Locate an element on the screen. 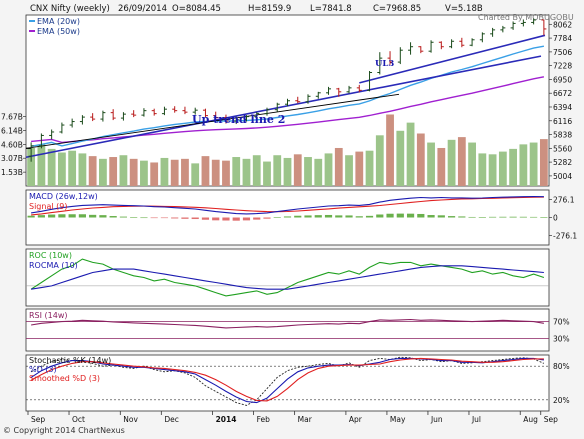 The image size is (584, 439). rocma-line is located at coordinates (287, 277).